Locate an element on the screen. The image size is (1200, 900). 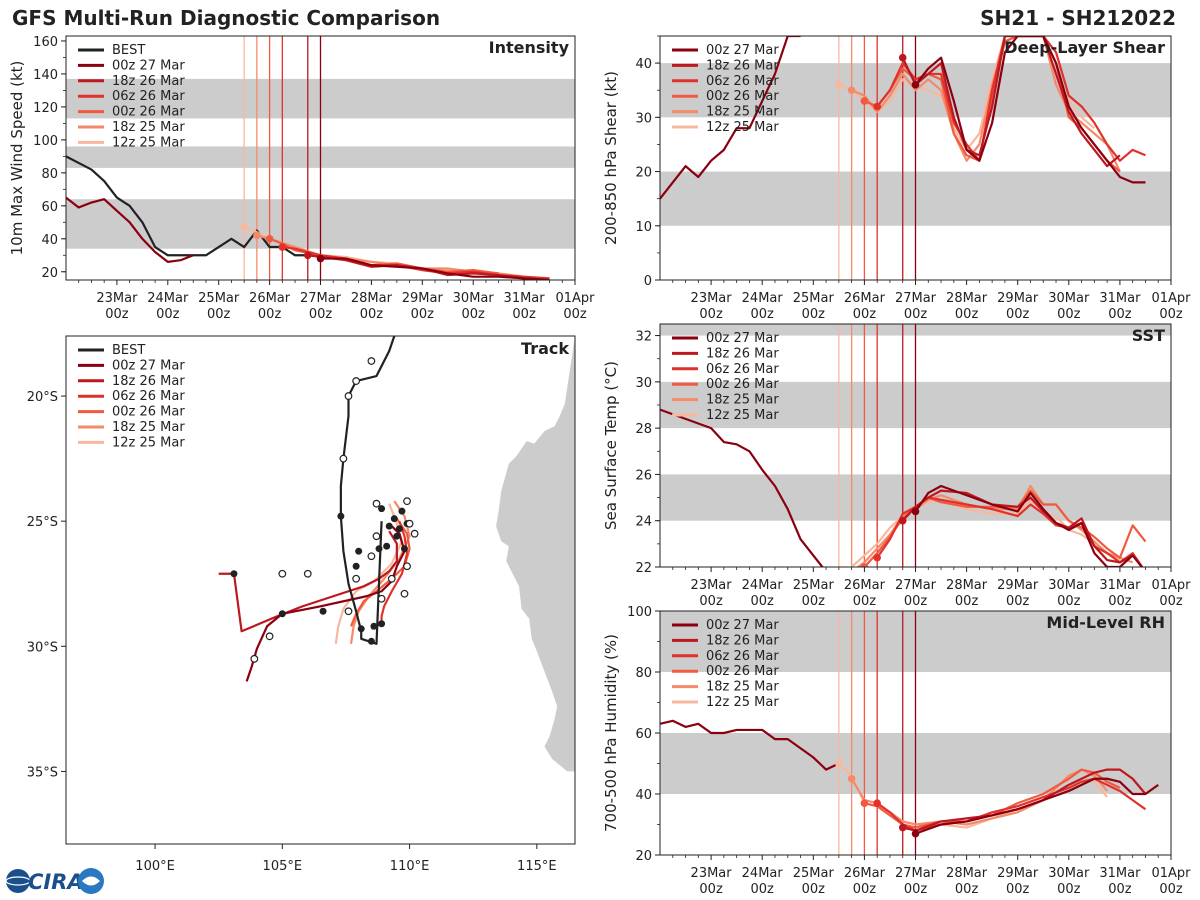
sst-ytick-label-0: 22 is located at coordinates (643, 568).